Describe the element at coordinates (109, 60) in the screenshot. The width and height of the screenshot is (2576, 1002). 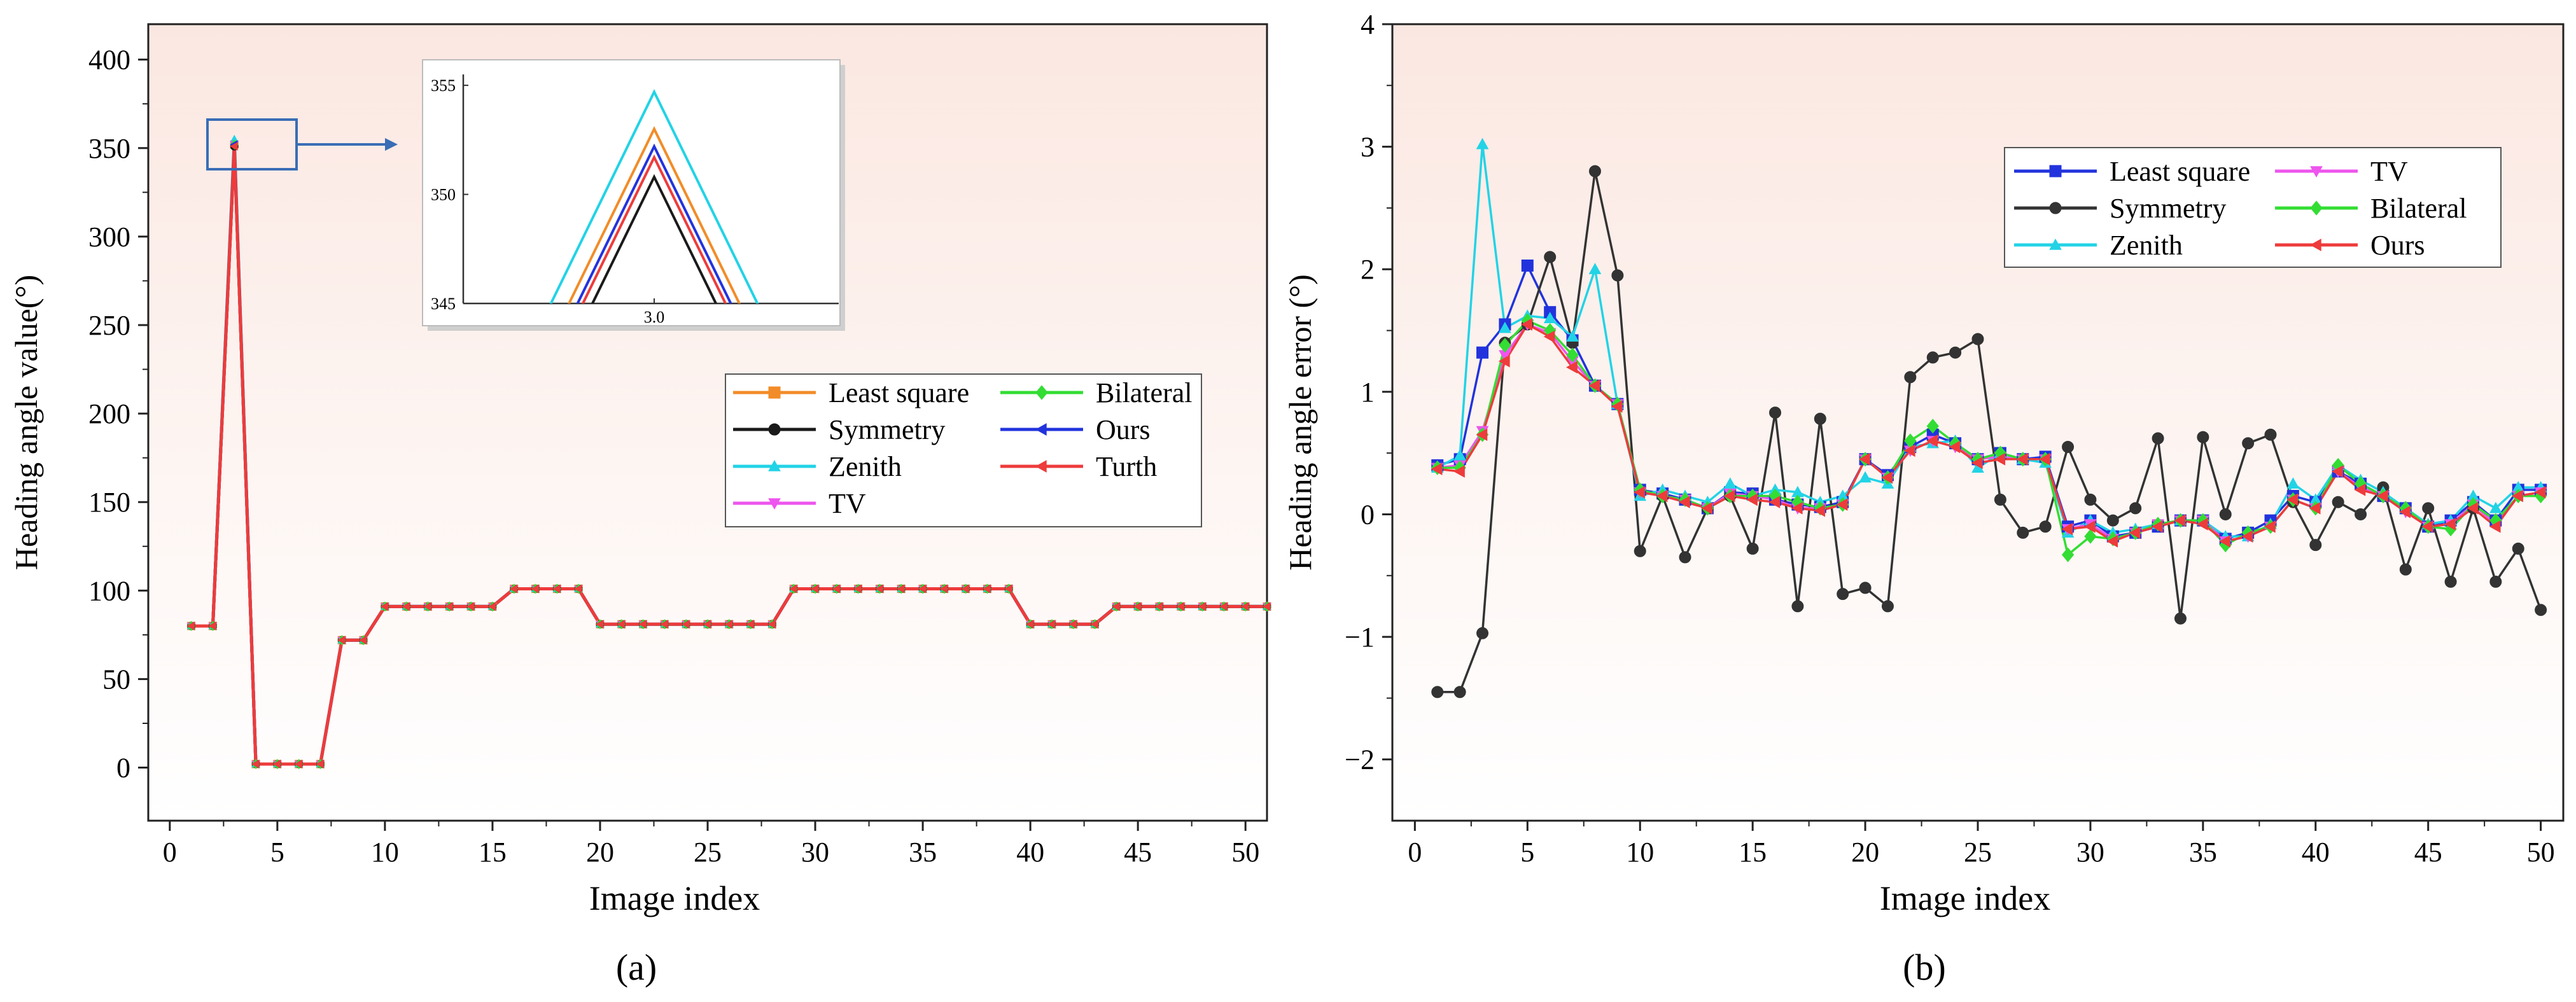
I see `y-tick-label: 400` at that location.